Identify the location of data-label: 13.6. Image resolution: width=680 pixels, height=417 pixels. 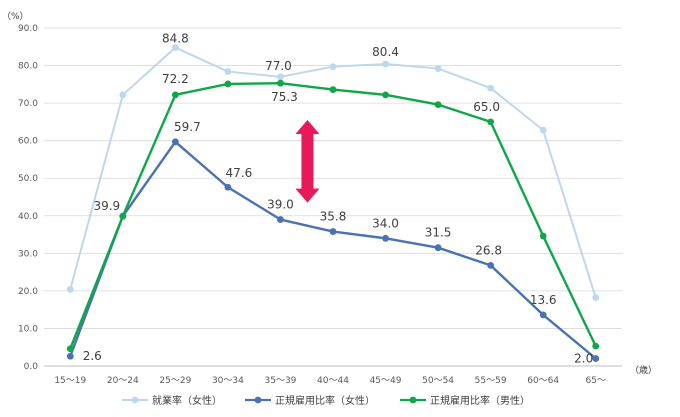
(543, 300).